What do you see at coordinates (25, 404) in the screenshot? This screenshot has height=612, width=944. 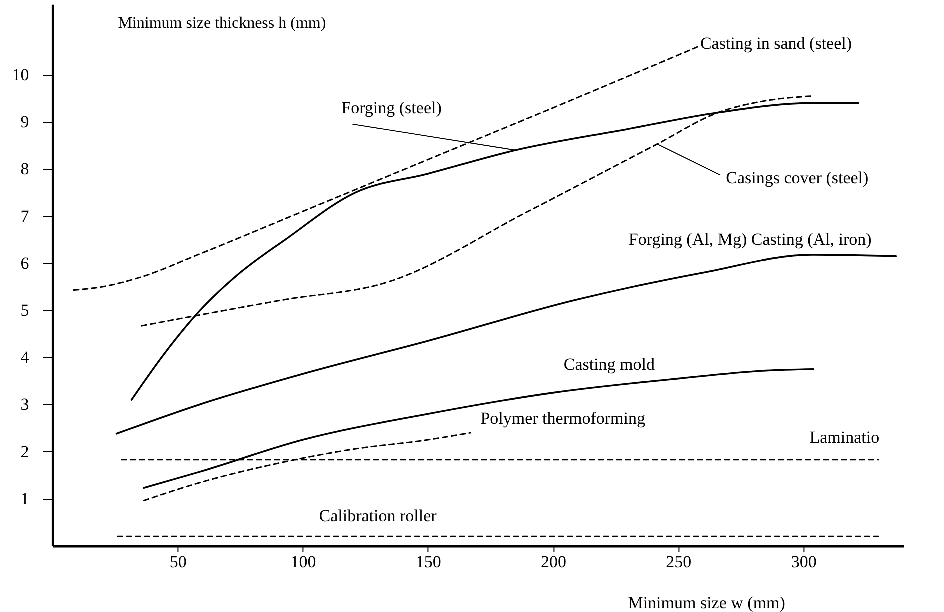 I see `y-tick-label: 3` at bounding box center [25, 404].